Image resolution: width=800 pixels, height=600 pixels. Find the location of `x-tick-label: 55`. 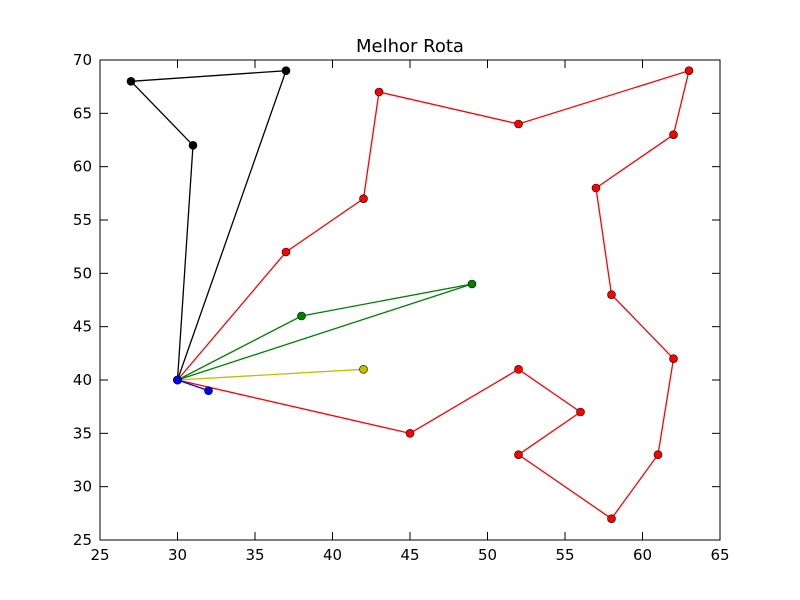

x-tick-label: 55 is located at coordinates (564, 555).